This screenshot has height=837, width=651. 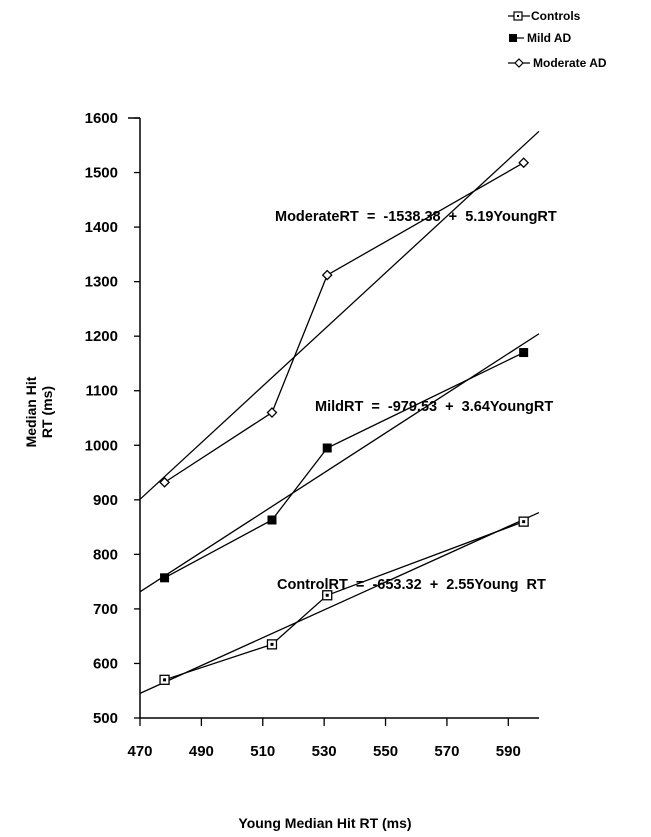 I want to click on y-tick-label: 1200, so click(x=101, y=336).